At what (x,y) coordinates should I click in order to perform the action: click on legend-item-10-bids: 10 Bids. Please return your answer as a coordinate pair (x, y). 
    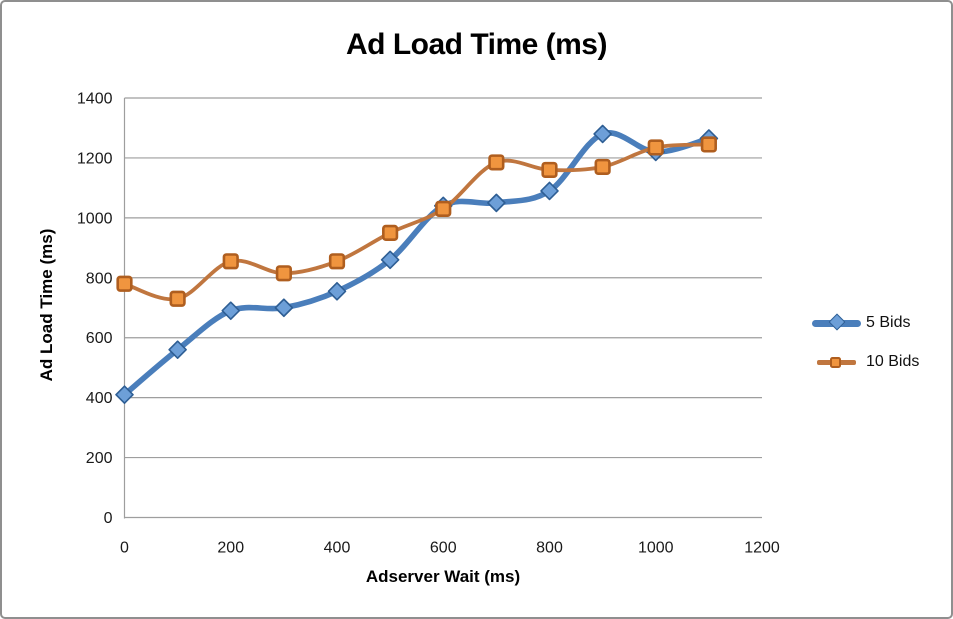
    Looking at the image, I should click on (865, 362).